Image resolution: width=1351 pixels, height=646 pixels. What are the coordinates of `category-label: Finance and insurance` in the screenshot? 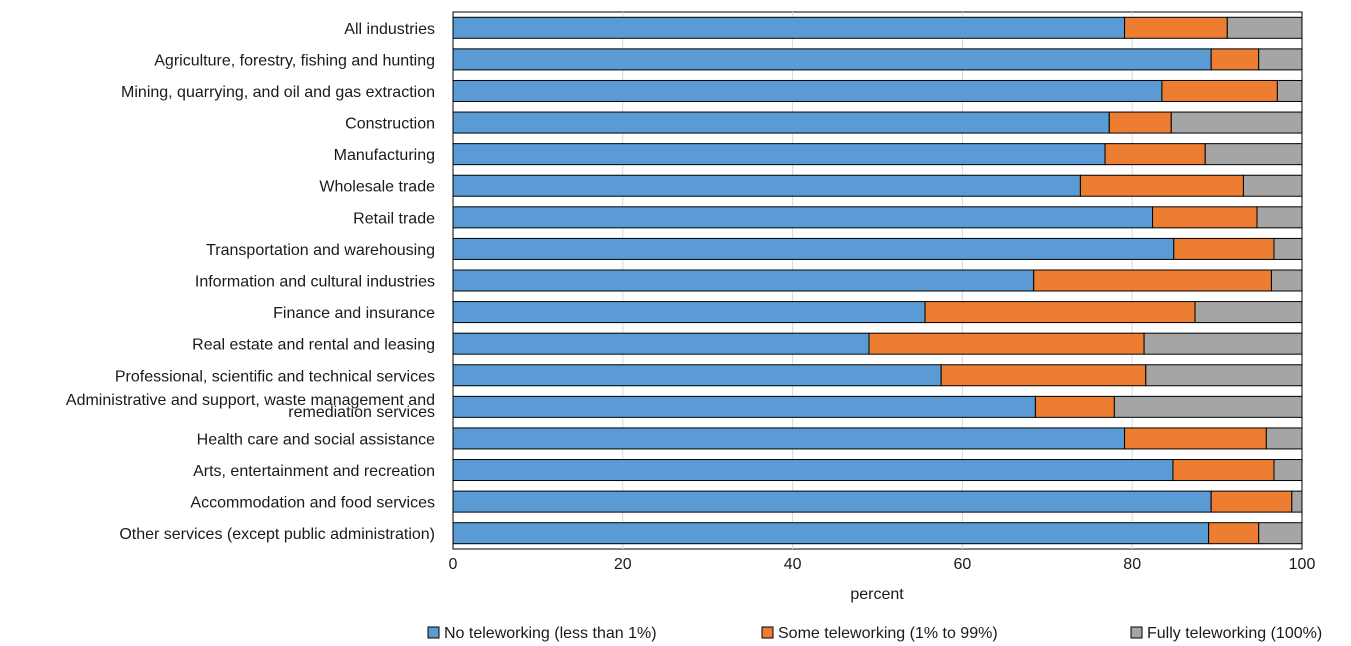 It's located at (354, 313).